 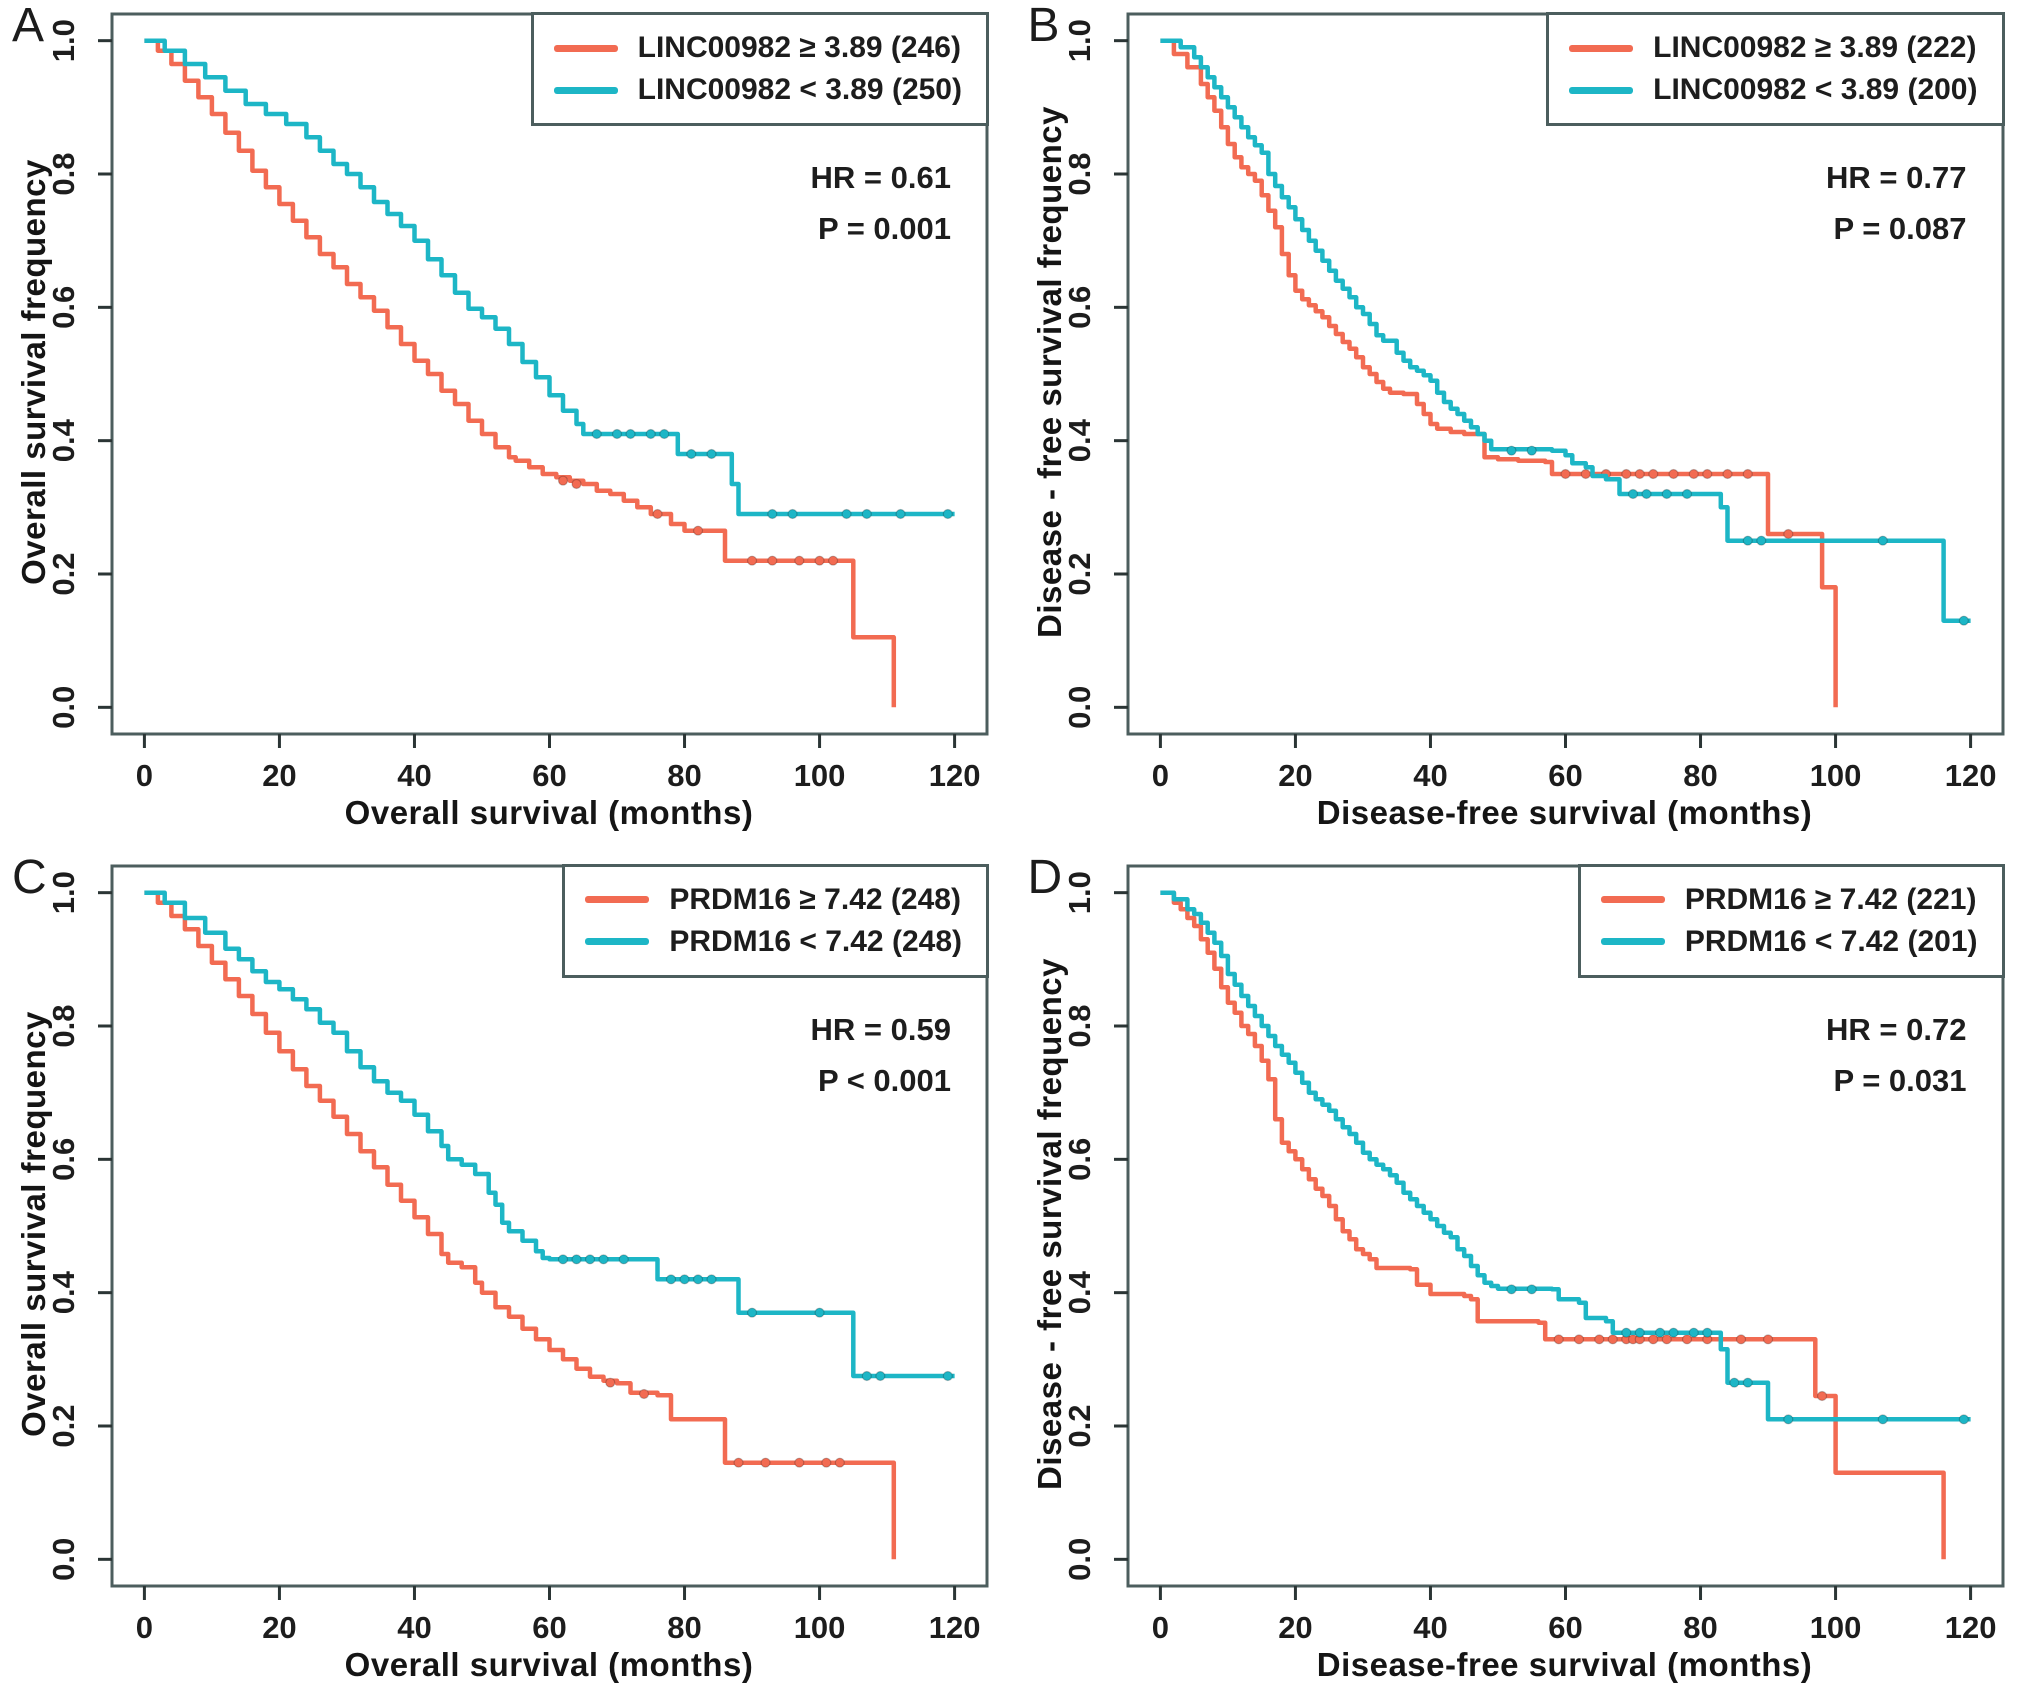 I want to click on panel-letter-b: B, so click(x=1043, y=26).